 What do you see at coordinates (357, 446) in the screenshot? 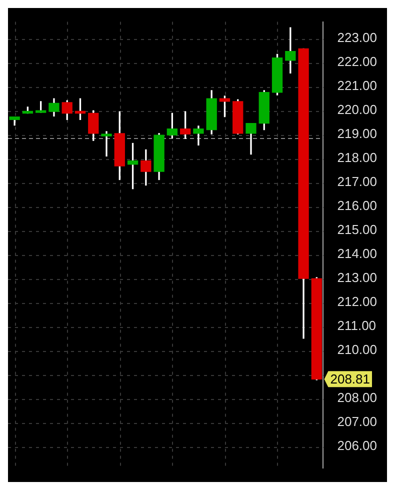
I see `y-tick-label: 206.00` at bounding box center [357, 446].